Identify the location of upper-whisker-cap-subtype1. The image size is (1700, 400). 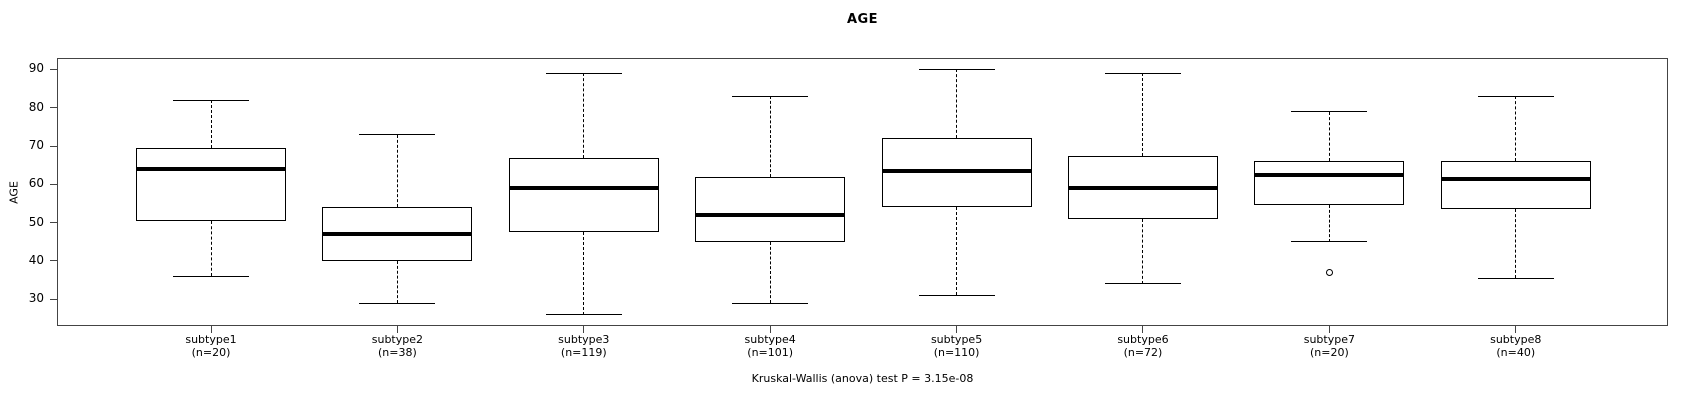
(211, 100).